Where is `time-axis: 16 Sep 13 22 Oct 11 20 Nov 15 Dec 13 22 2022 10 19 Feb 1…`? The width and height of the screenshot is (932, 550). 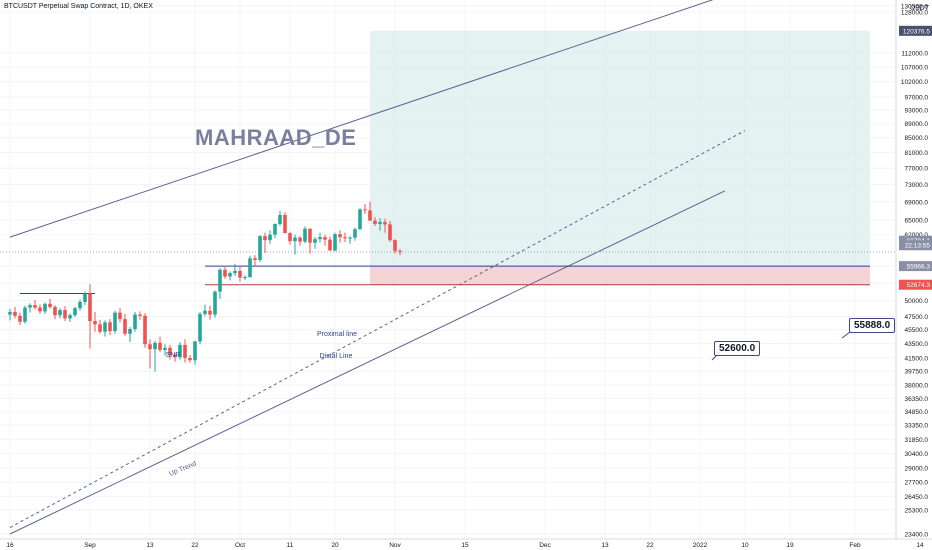
time-axis: 16 Sep 13 22 Oct 11 20 Nov 15 Dec 13 22 2022 10 19 Feb 1… is located at coordinates (466, 544).